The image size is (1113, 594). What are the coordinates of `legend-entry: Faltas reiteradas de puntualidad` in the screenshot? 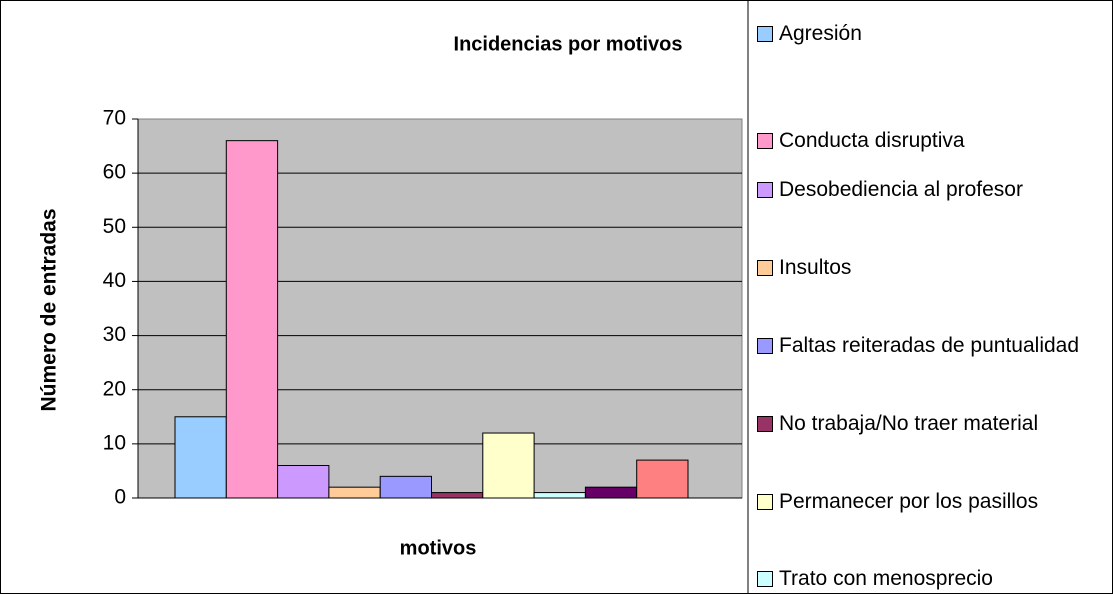 It's located at (932, 345).